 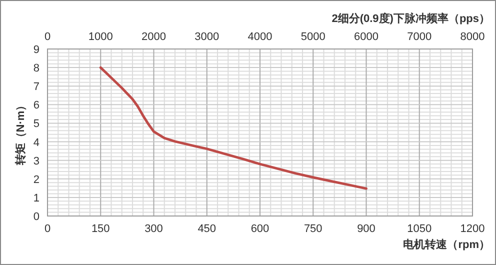 What do you see at coordinates (153, 229) in the screenshot?
I see `x-tick-label: 300` at bounding box center [153, 229].